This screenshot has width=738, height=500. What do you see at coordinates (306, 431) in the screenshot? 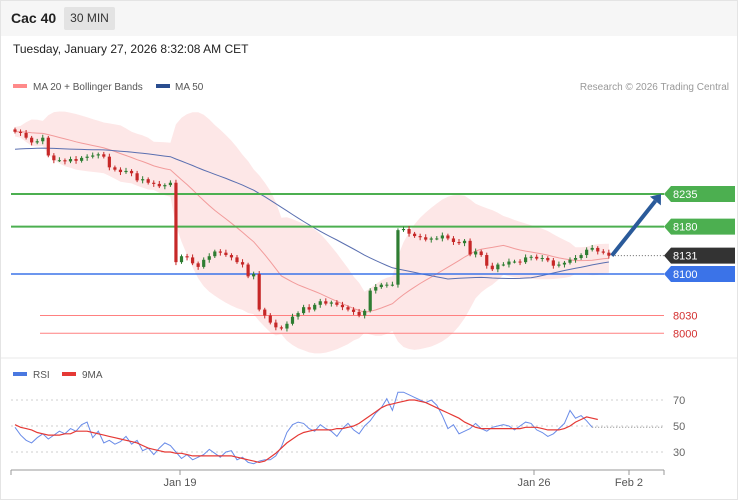
I see `rsi-ma-line` at bounding box center [306, 431].